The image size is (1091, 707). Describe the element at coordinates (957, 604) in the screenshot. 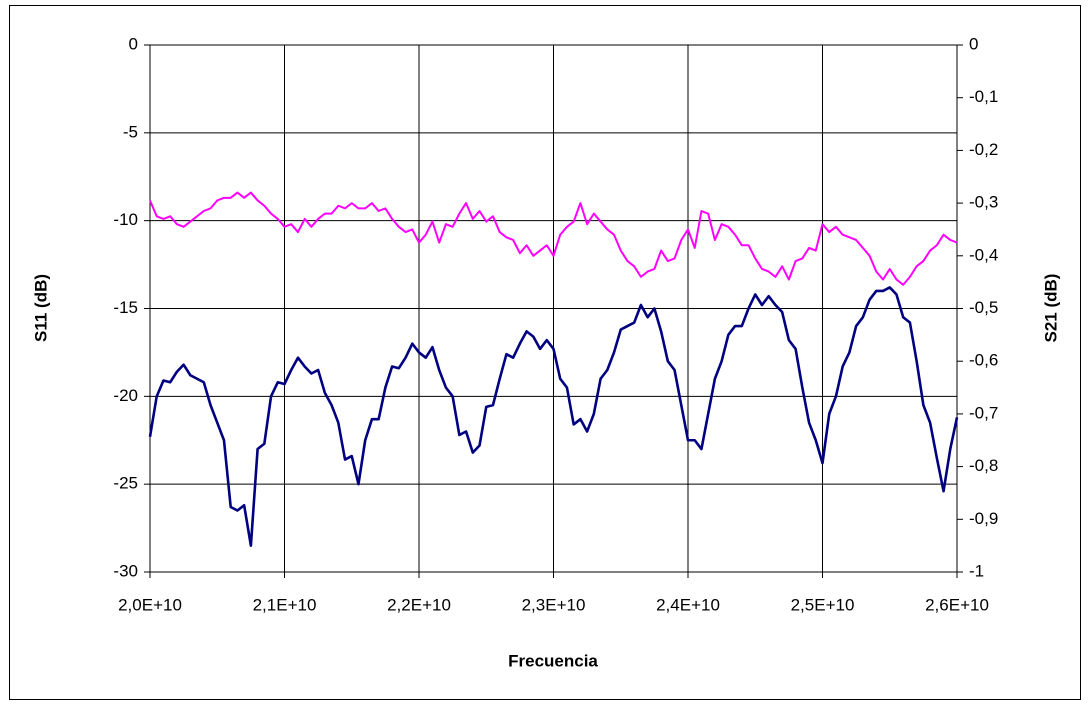

I see `x-tick-label: 2,6E+10` at that location.